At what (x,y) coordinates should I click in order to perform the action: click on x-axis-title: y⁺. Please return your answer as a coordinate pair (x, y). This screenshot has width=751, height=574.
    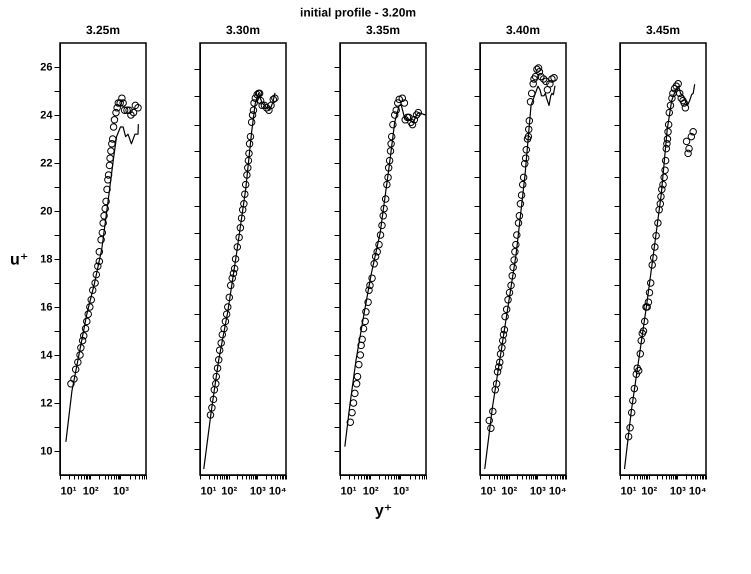
    Looking at the image, I should click on (383, 511).